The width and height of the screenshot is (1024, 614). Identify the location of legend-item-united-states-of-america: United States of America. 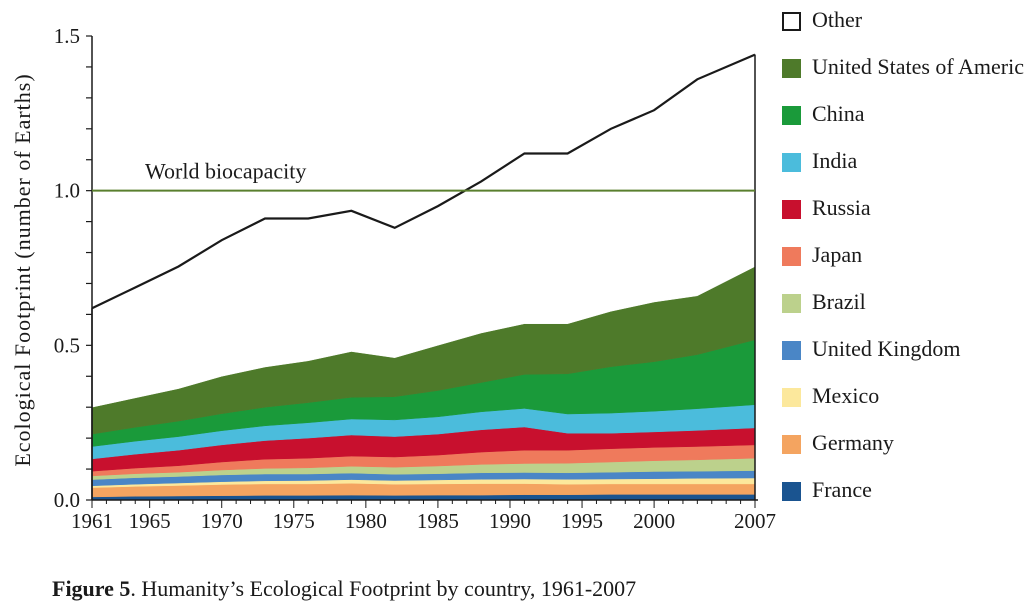
(902, 72).